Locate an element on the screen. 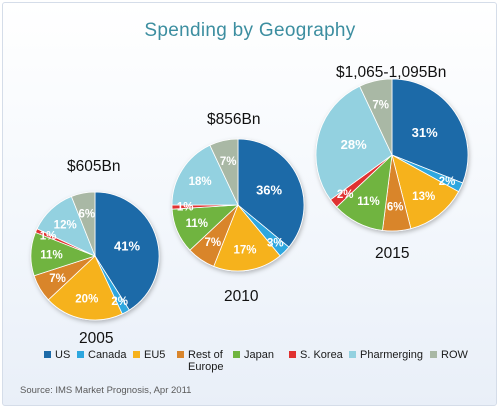 The image size is (500, 410). legend-item-eu5: EU5 is located at coordinates (149, 355).